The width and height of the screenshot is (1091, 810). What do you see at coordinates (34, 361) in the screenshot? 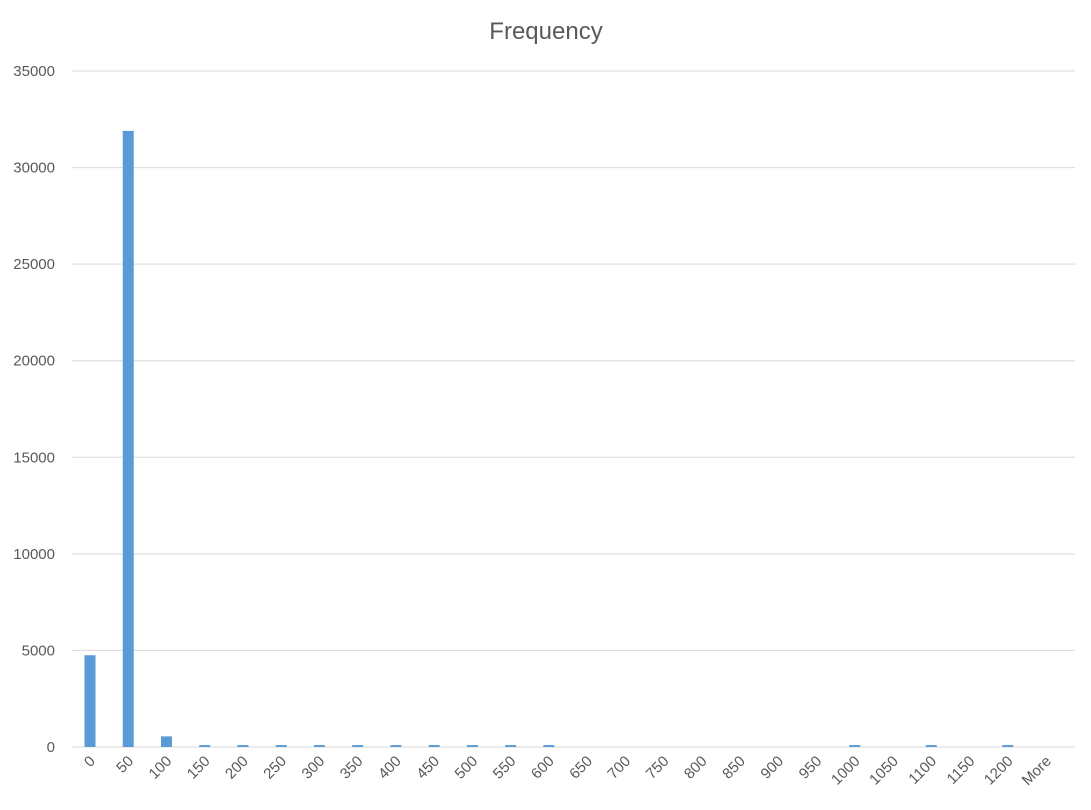
I see `y-tick-label: 20000` at bounding box center [34, 361].